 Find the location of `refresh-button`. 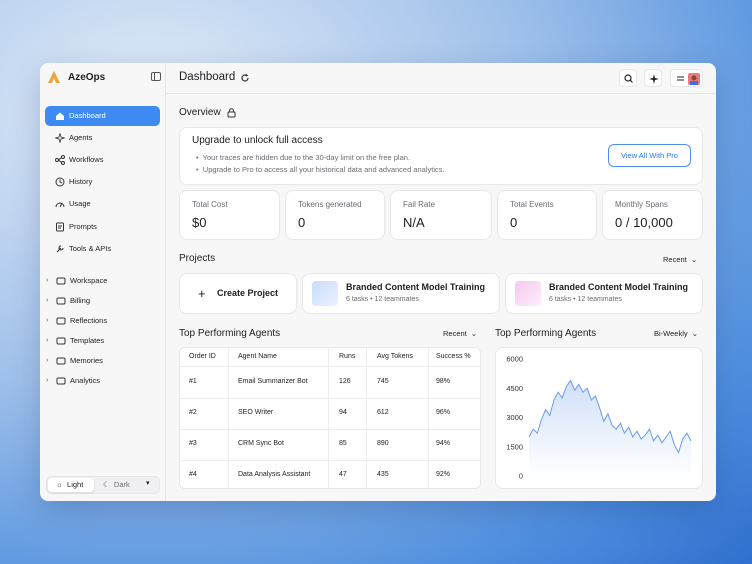

refresh-button is located at coordinates (245, 78).